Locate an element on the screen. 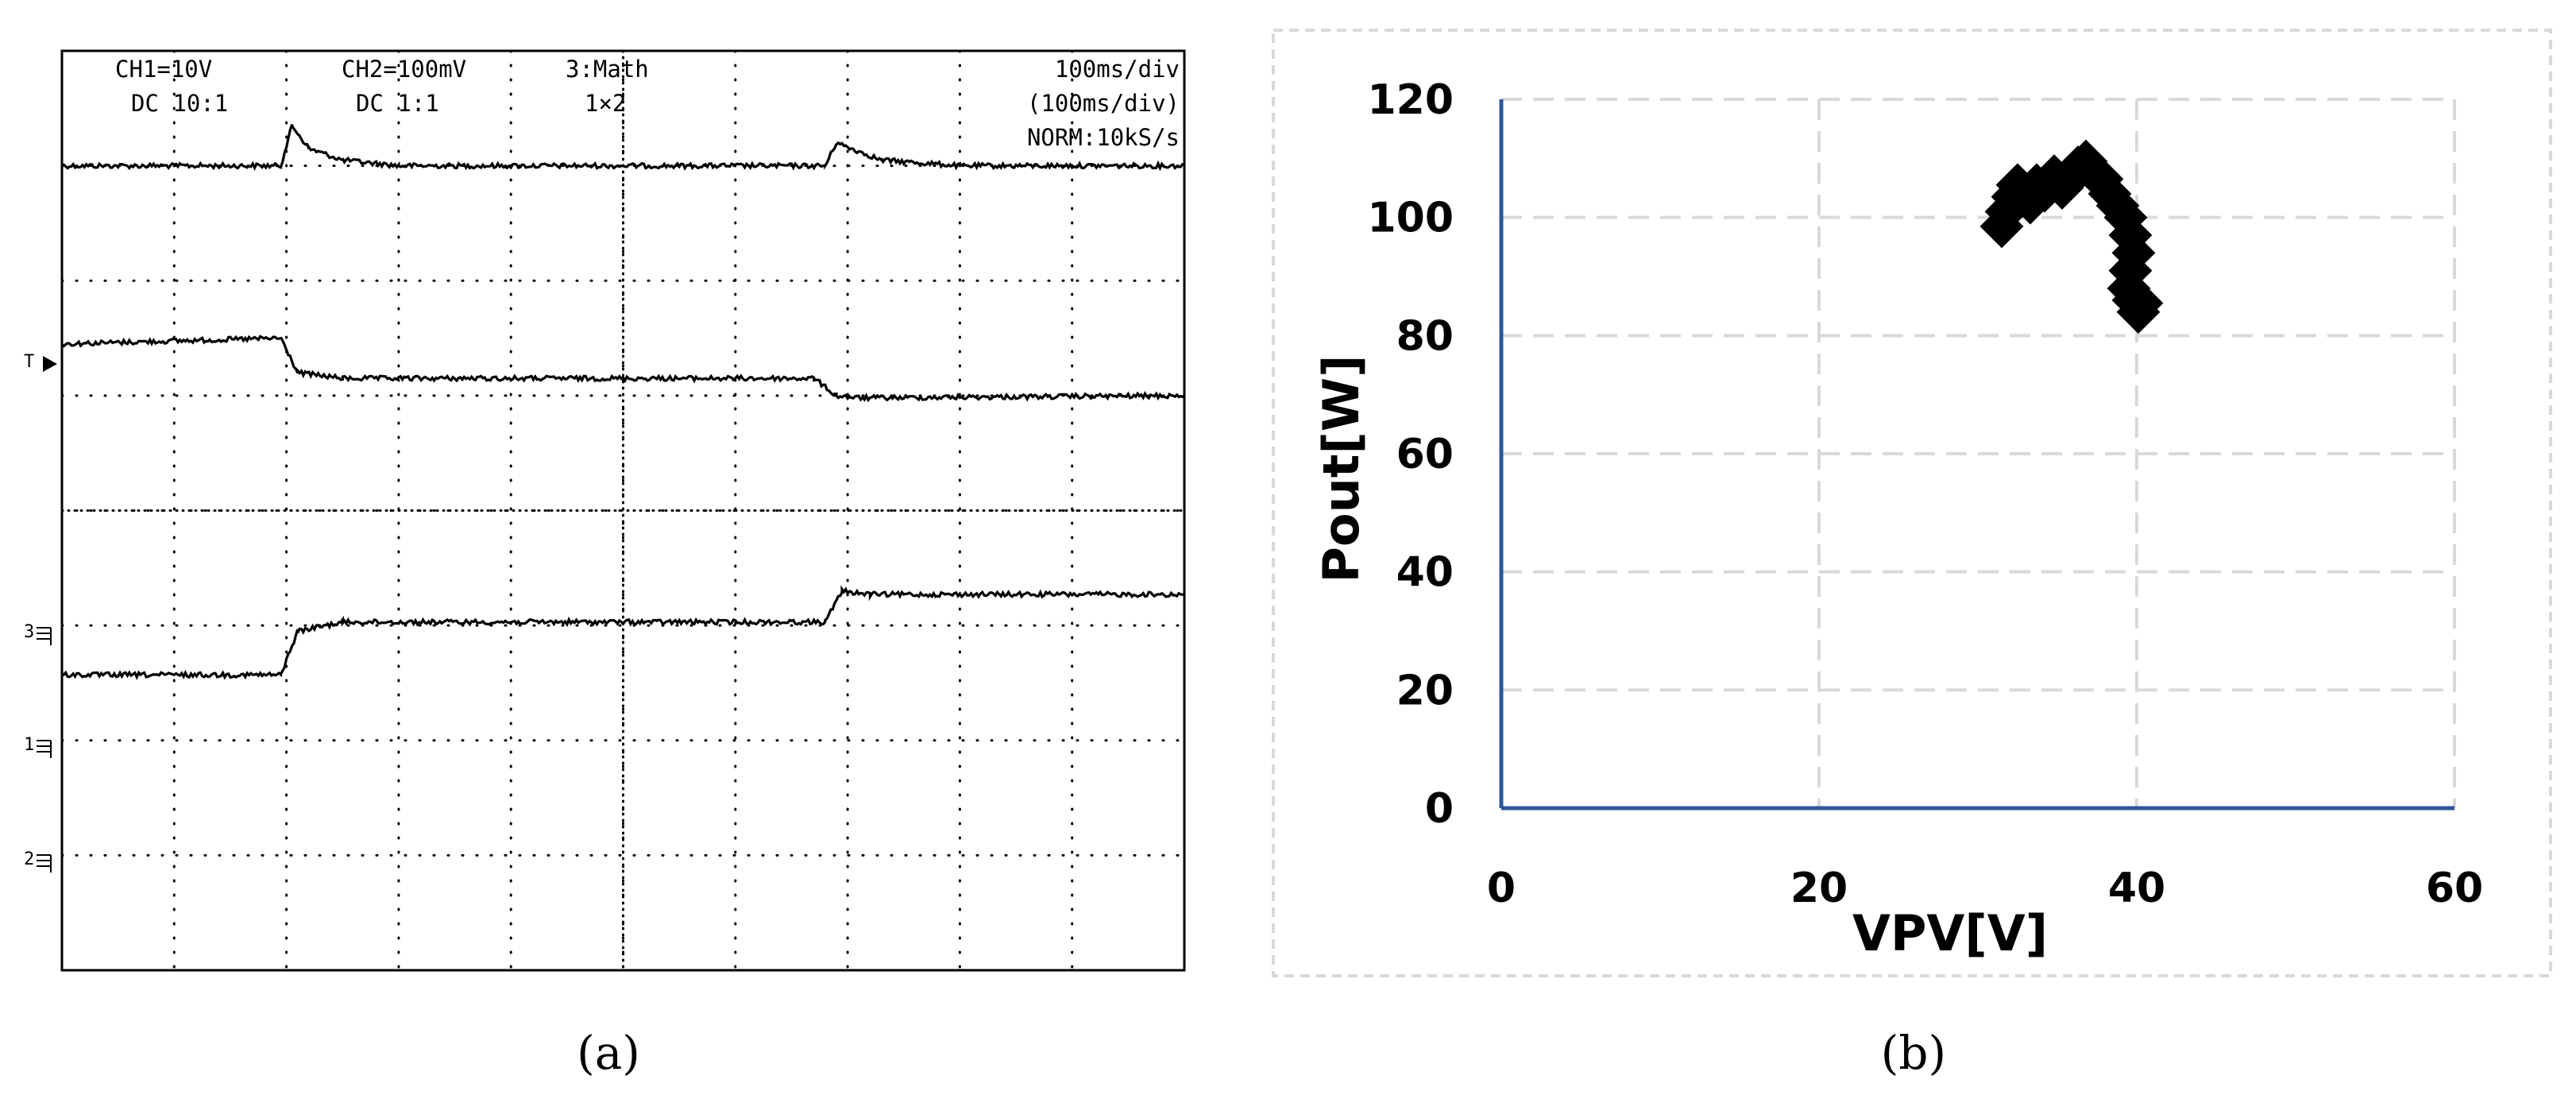 Image resolution: width=2576 pixels, height=1095 pixels. ch3-marker-label: 3 is located at coordinates (29, 632).